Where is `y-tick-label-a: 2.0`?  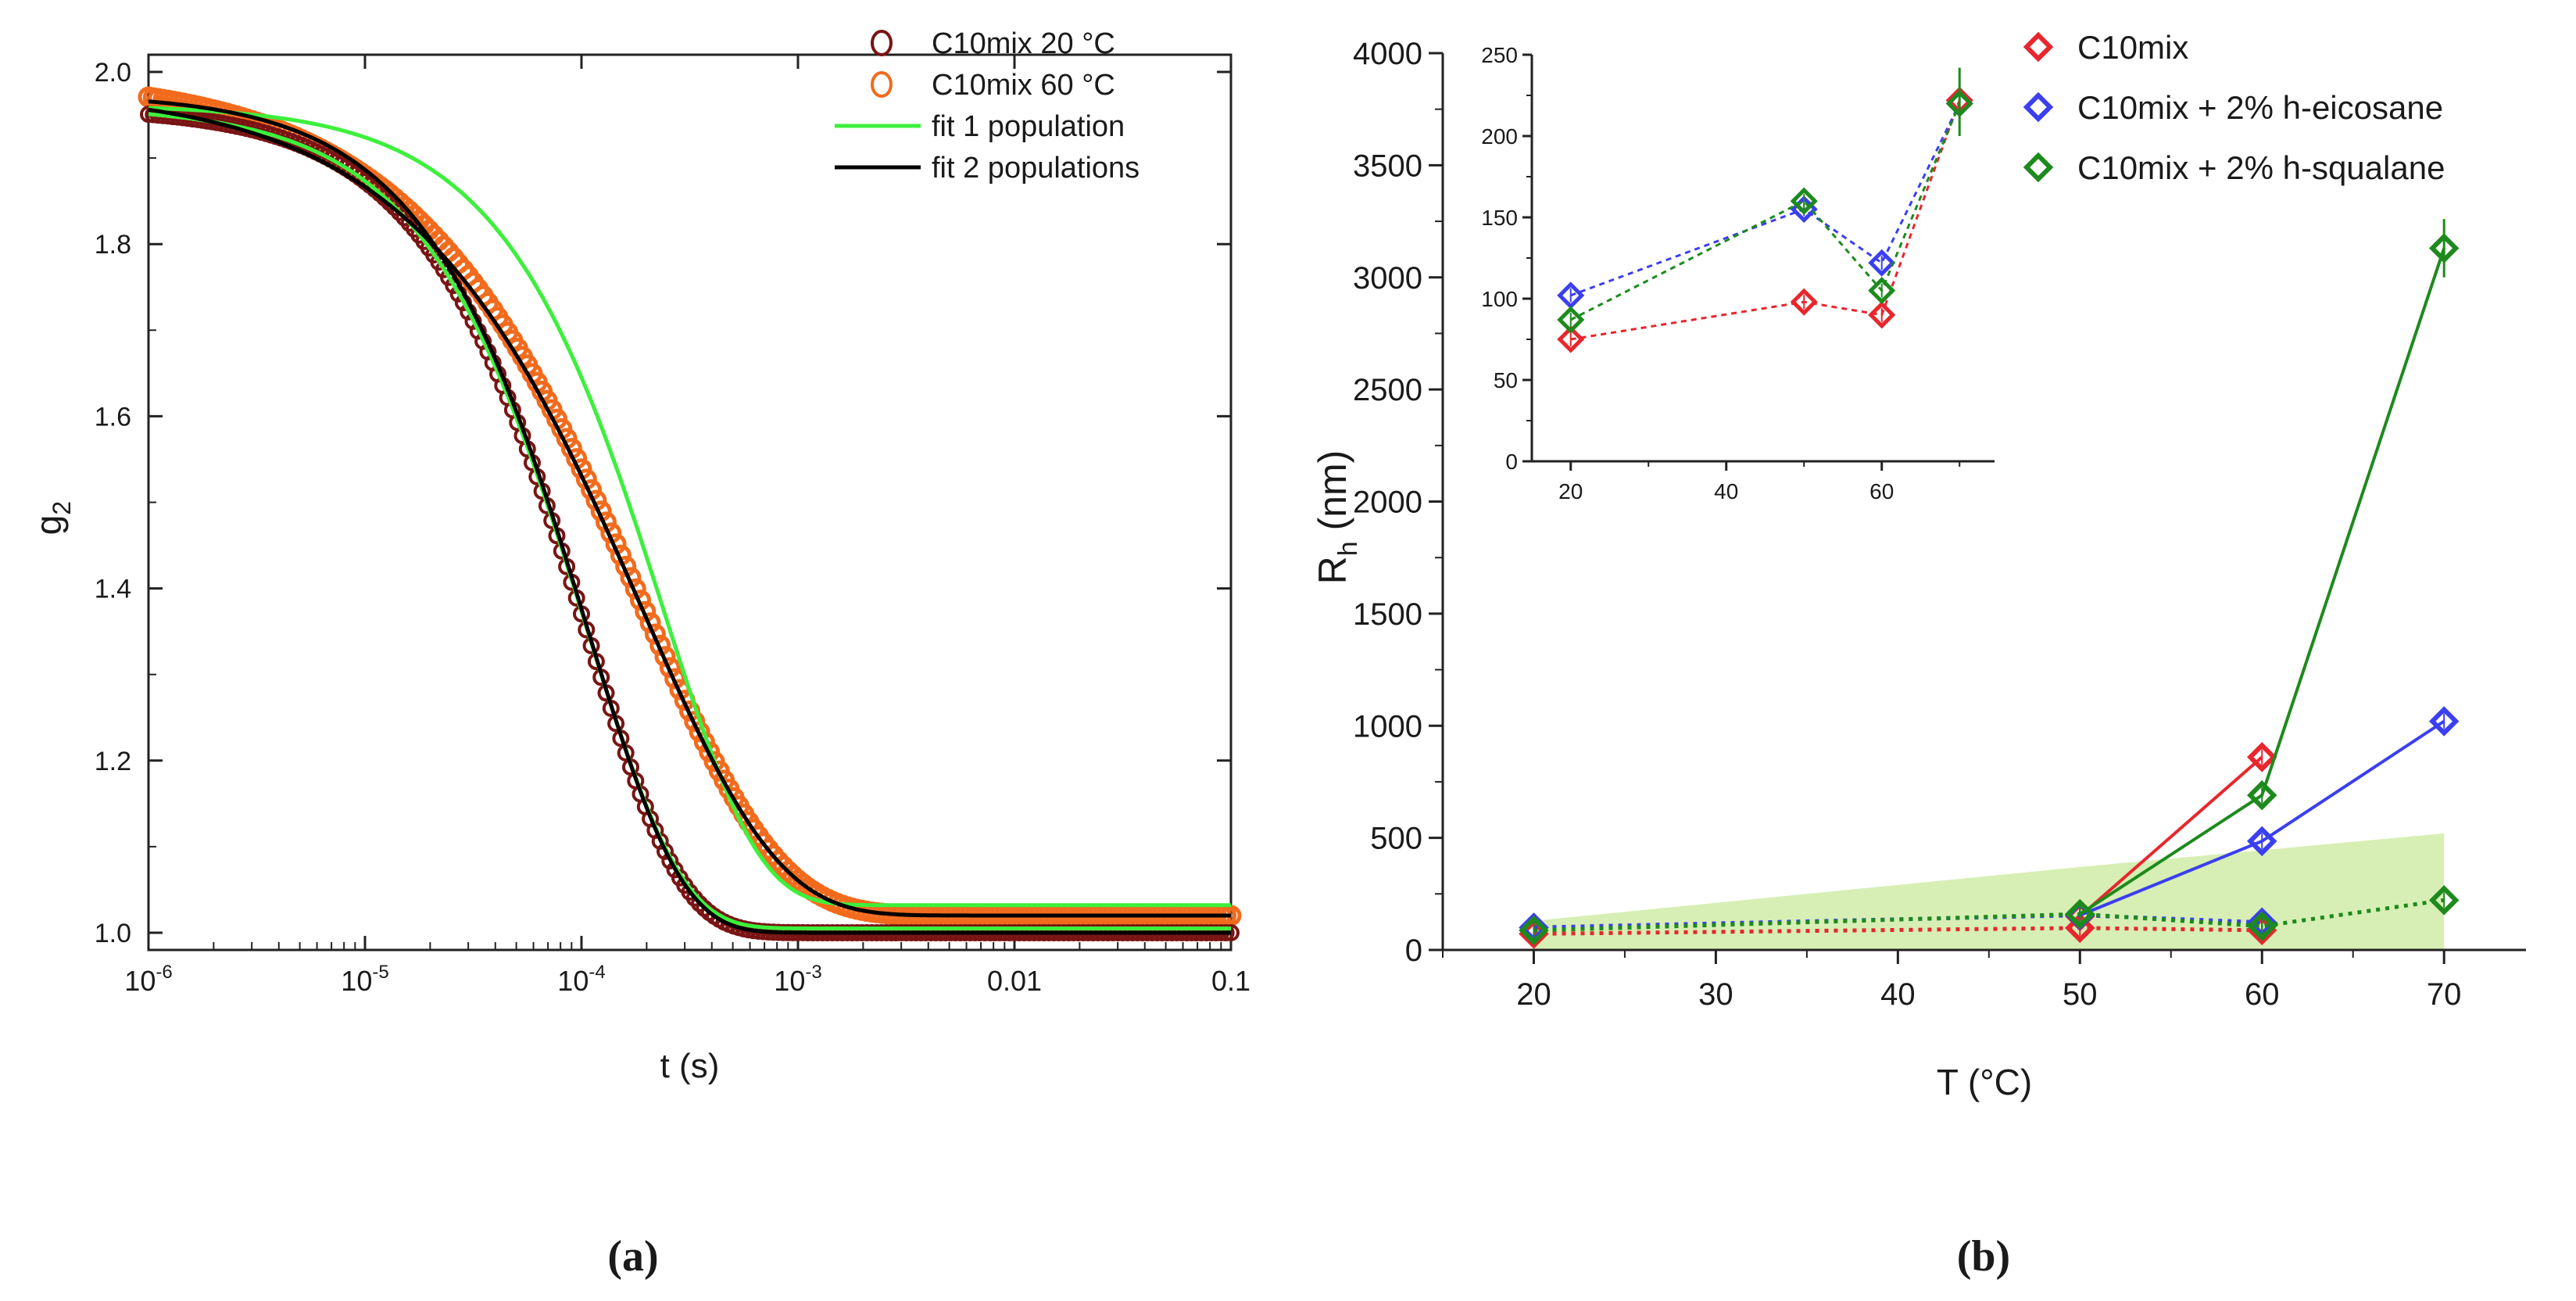
y-tick-label-a: 2.0 is located at coordinates (113, 73).